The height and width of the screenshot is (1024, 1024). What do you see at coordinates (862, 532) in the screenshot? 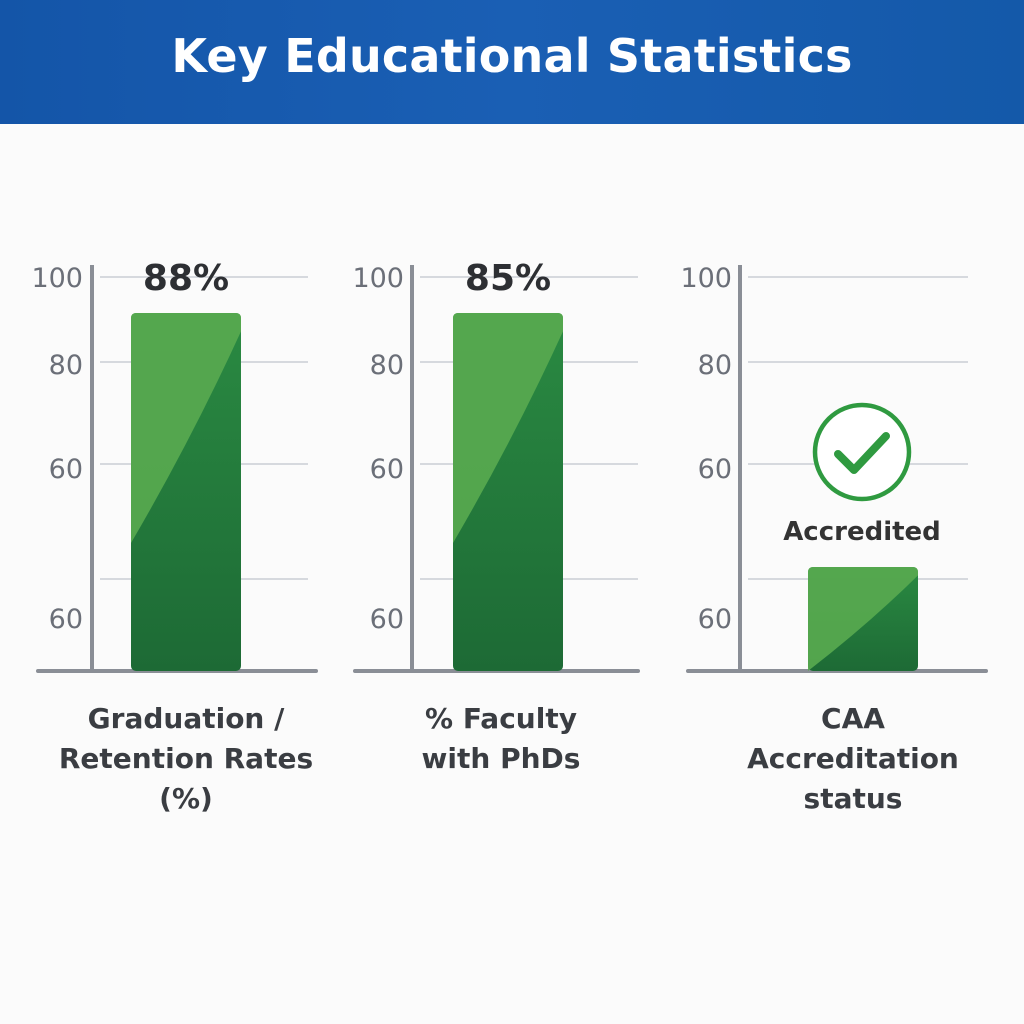
I see `status-label: Accredited` at bounding box center [862, 532].